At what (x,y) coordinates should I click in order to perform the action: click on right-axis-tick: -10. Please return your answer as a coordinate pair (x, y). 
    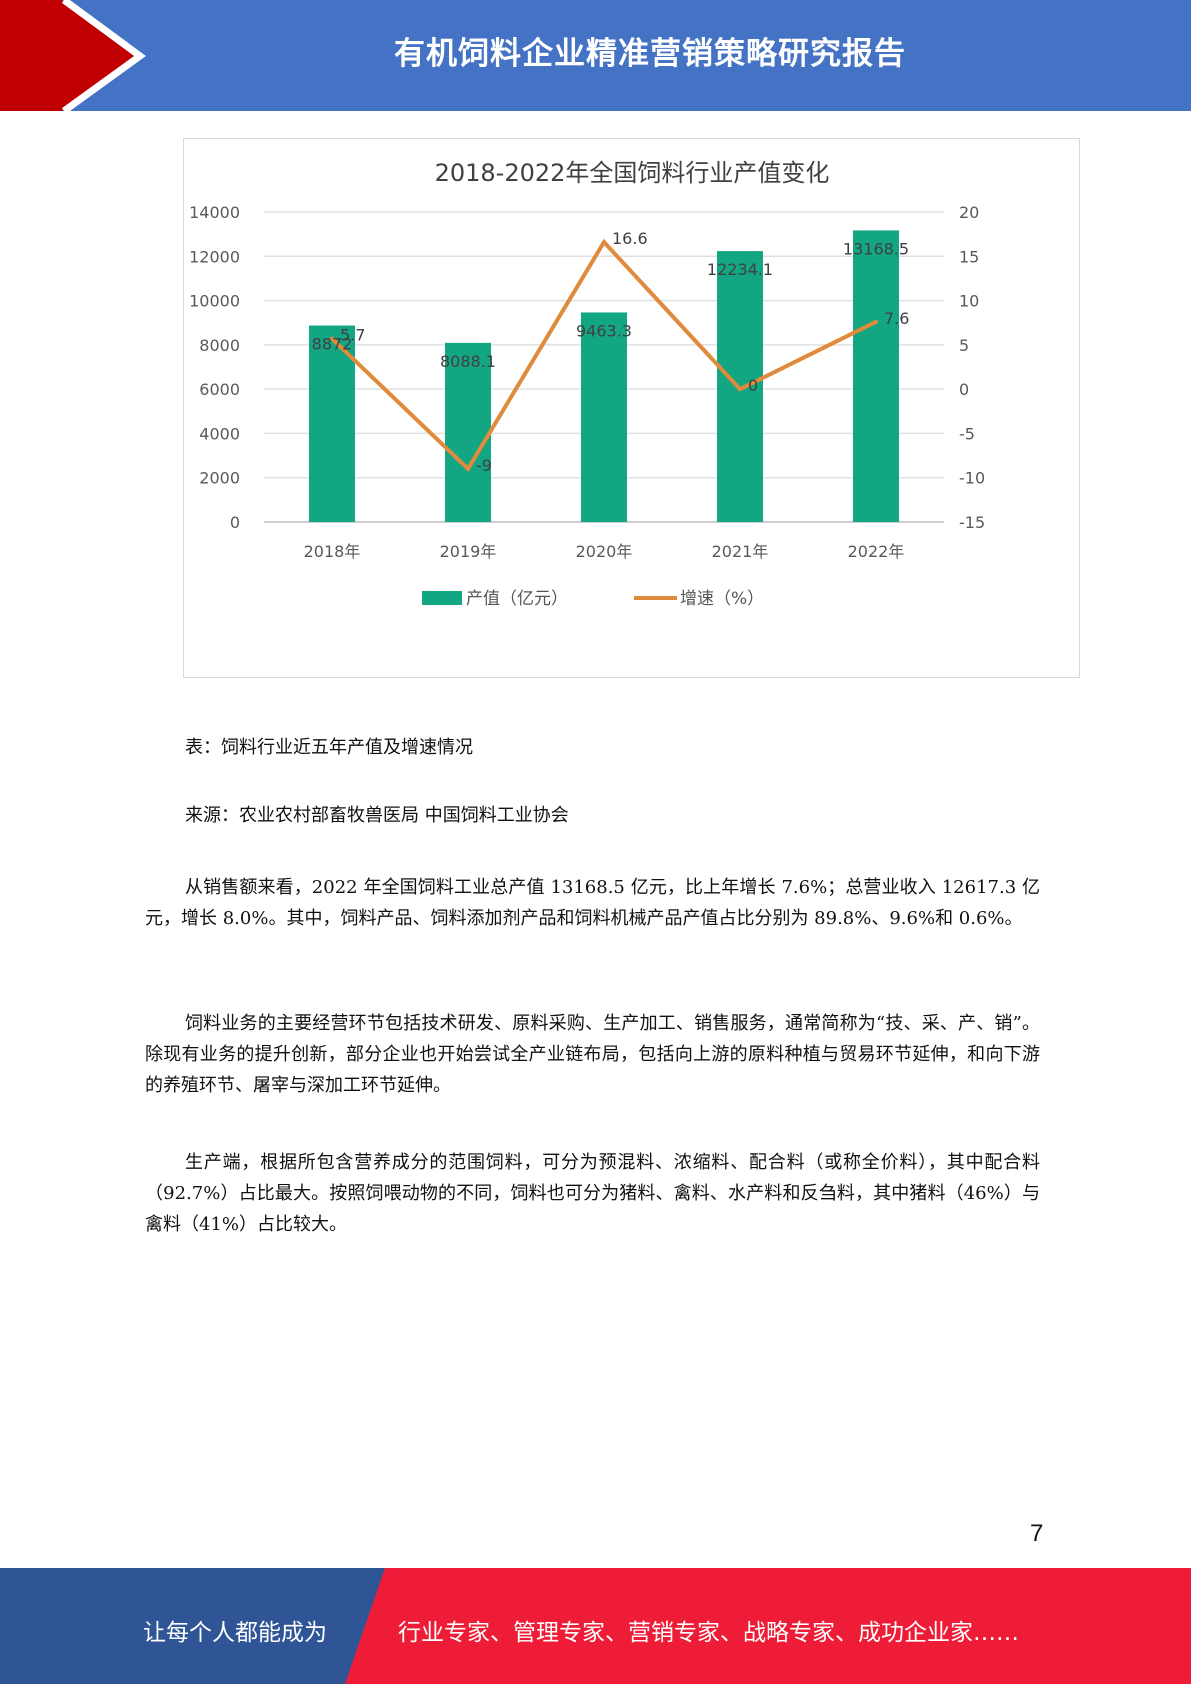
    Looking at the image, I should click on (972, 478).